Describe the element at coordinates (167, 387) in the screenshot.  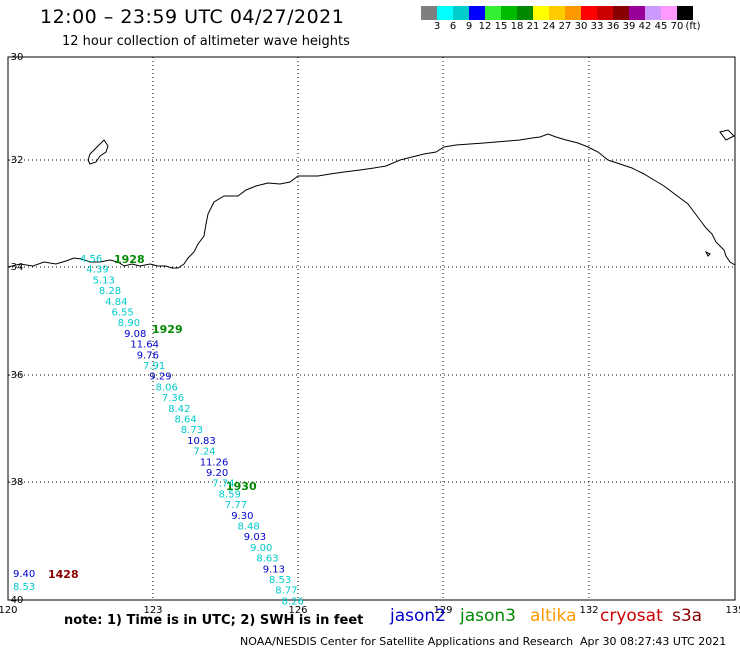
I see `wave-height-label: 8.06` at that location.